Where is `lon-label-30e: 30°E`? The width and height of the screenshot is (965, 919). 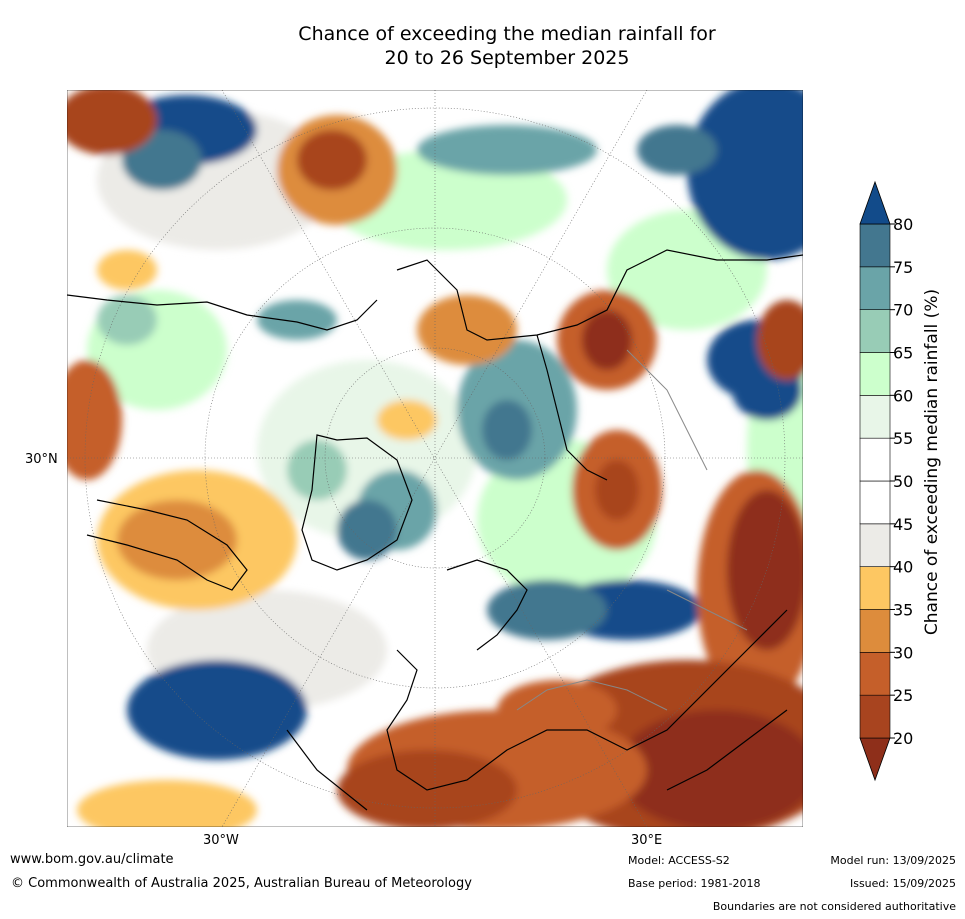 lon-label-30e: 30°E is located at coordinates (647, 840).